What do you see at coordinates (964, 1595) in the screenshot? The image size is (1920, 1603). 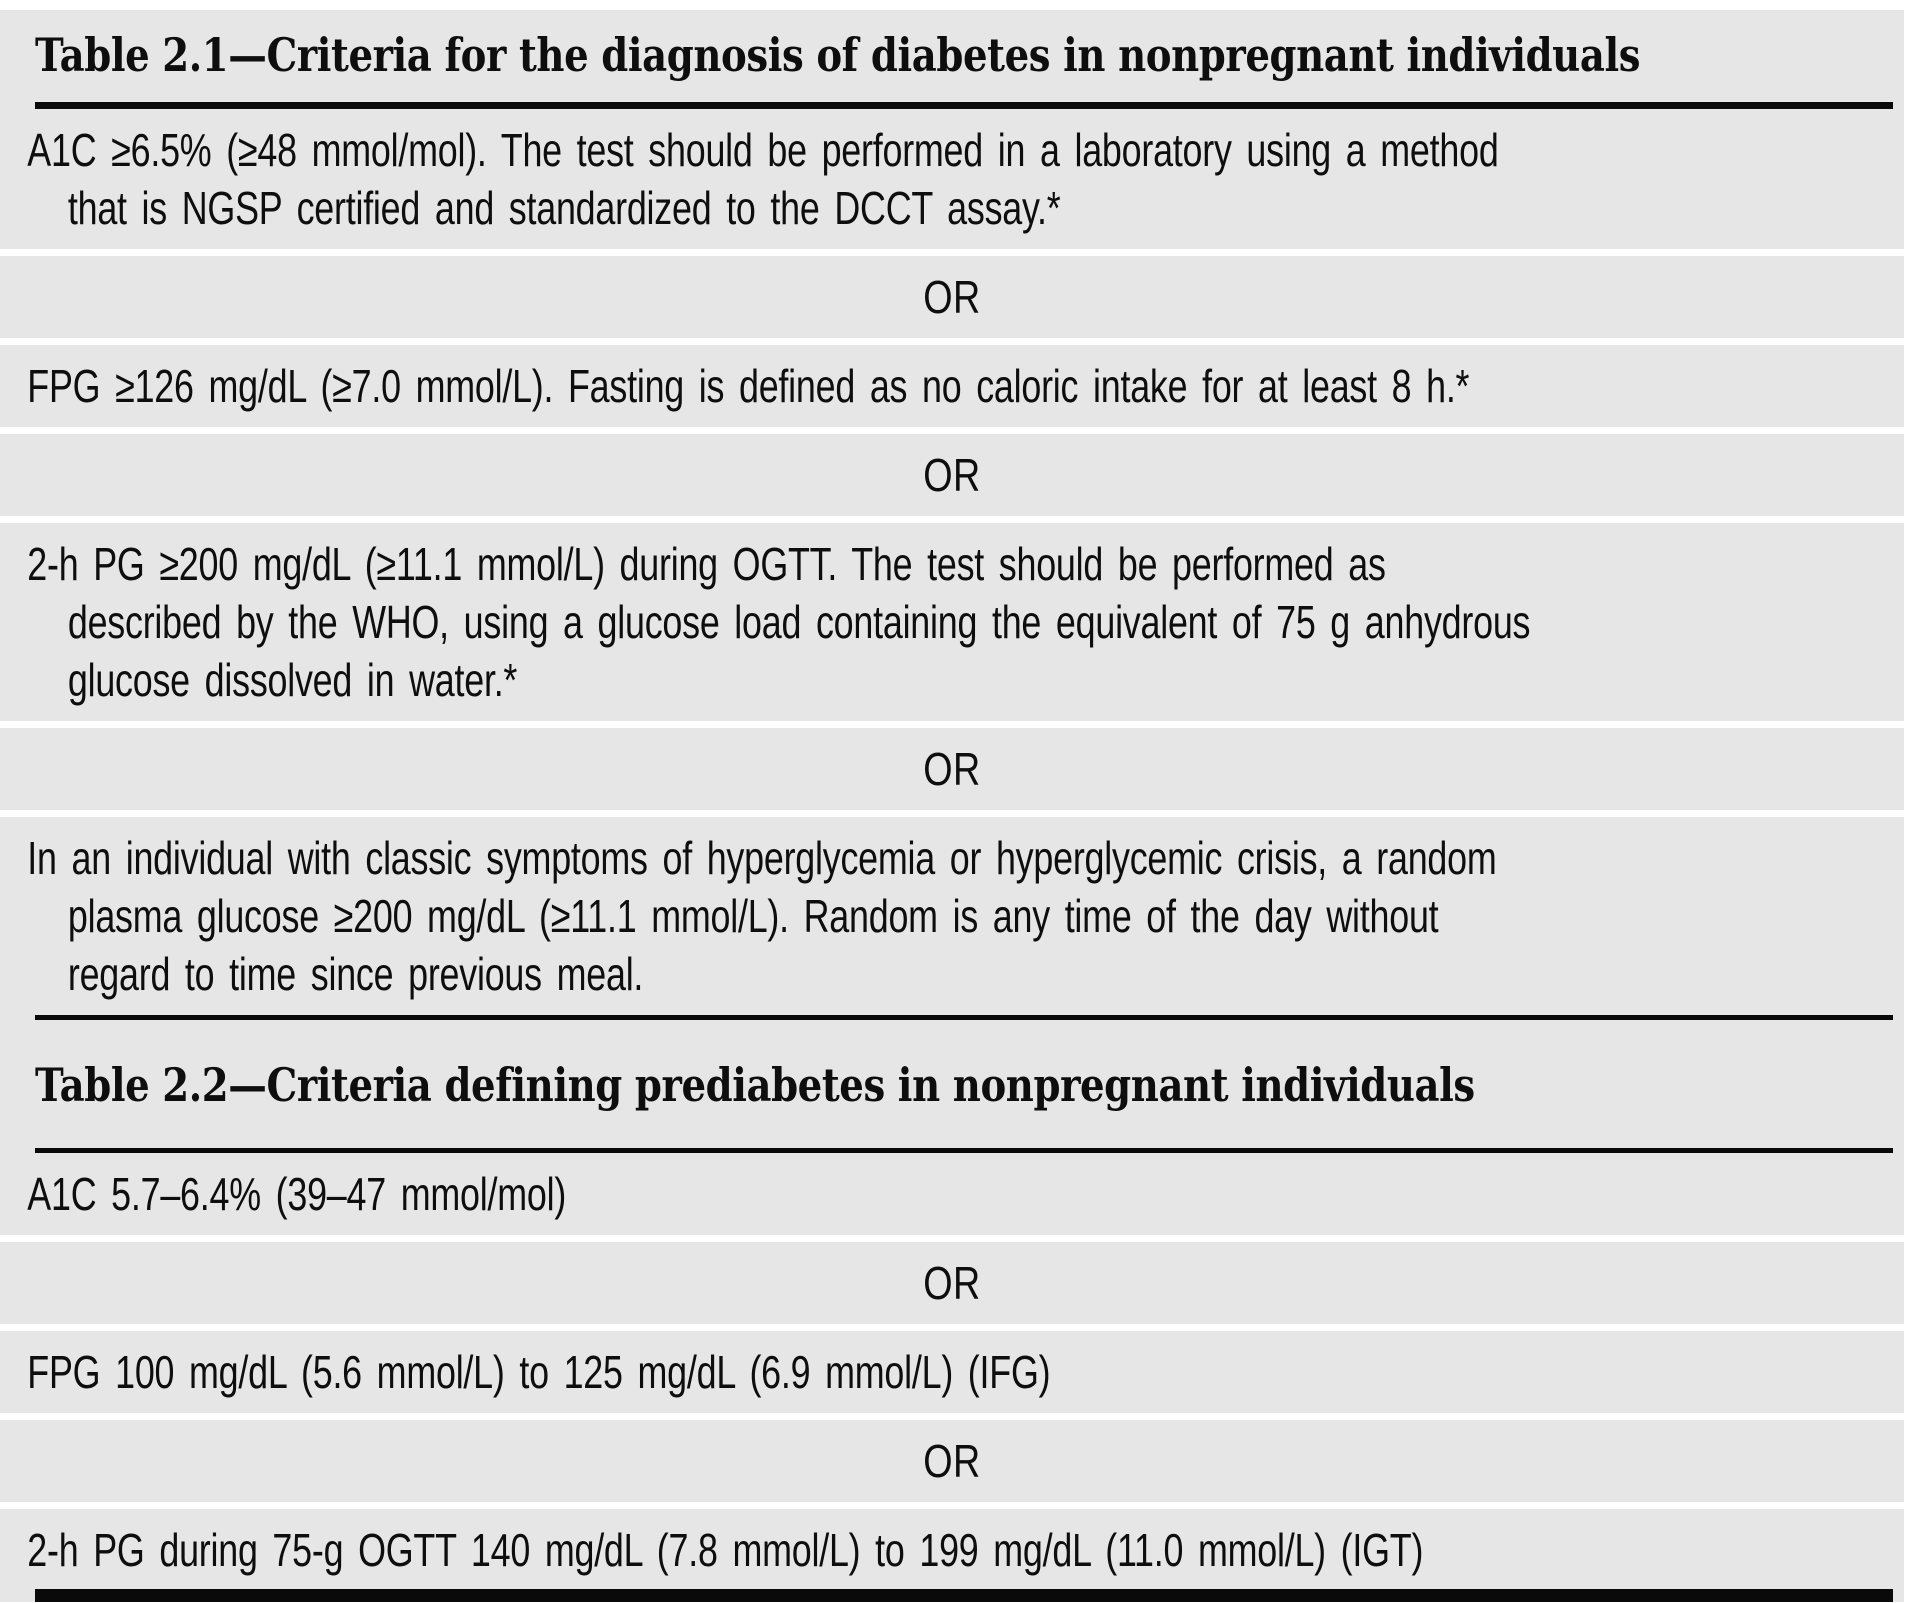 I see `table-2-2-bottom-rule` at bounding box center [964, 1595].